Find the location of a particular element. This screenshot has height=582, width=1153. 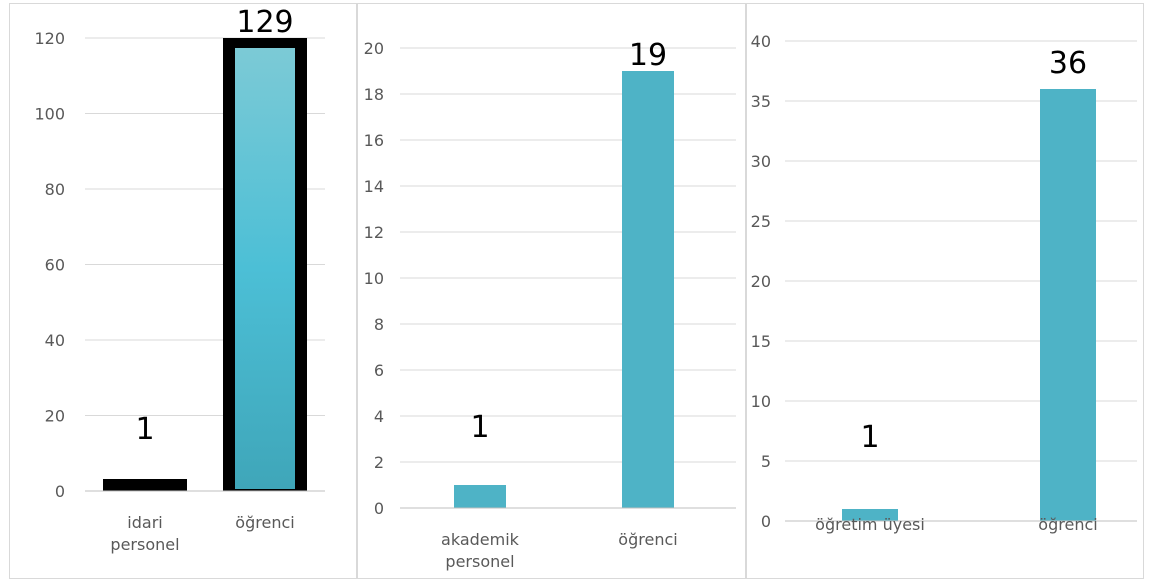

y-tick-label: 2 is located at coordinates (379, 462).